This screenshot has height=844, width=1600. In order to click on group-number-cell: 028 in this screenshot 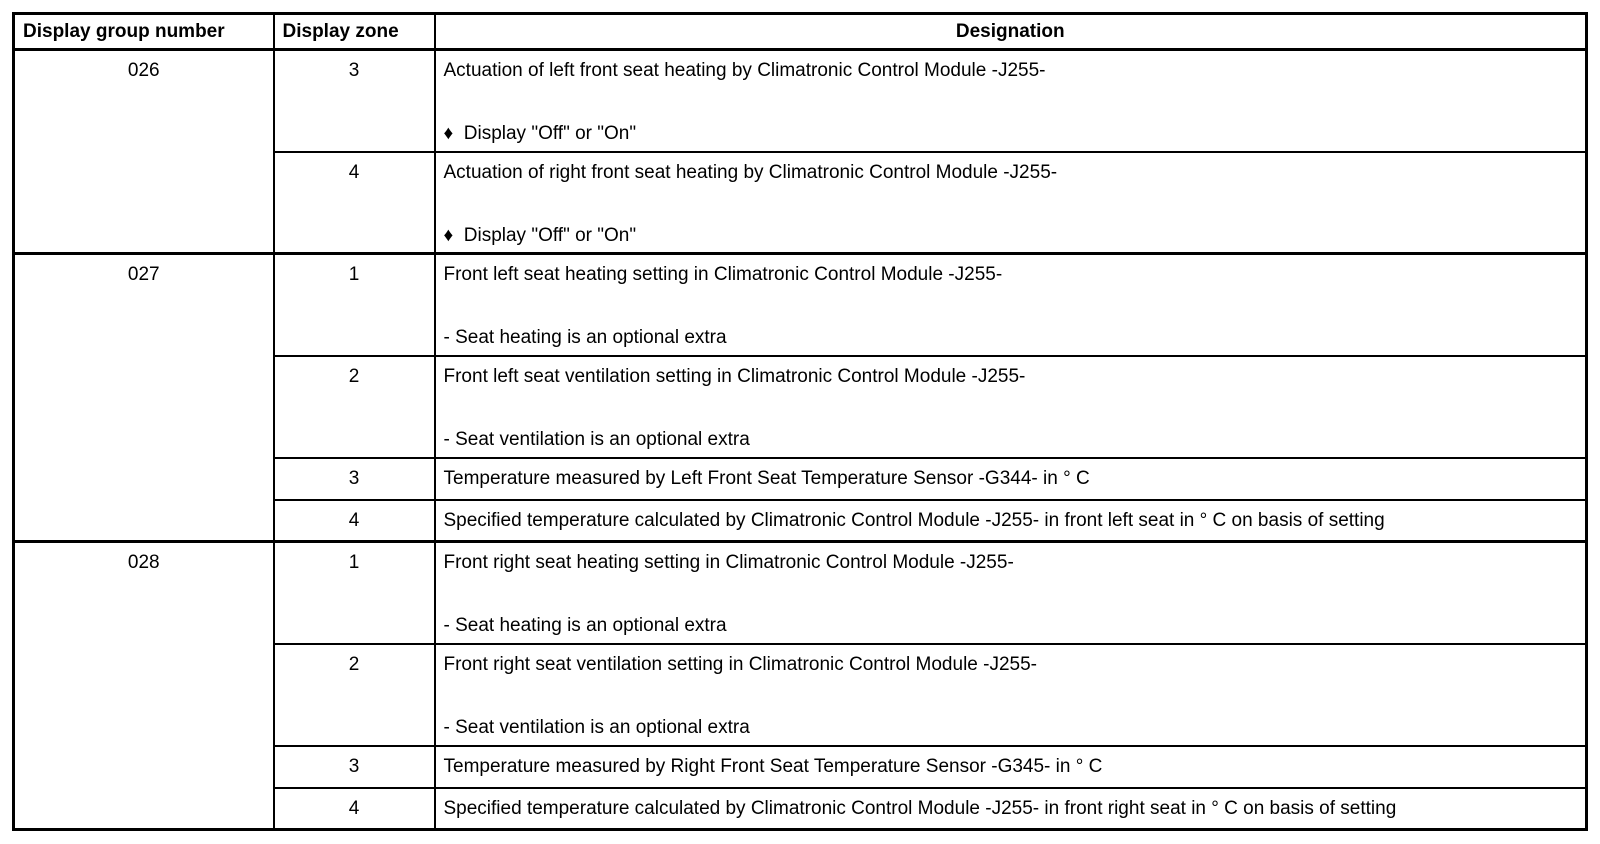, I will do `click(143, 685)`.